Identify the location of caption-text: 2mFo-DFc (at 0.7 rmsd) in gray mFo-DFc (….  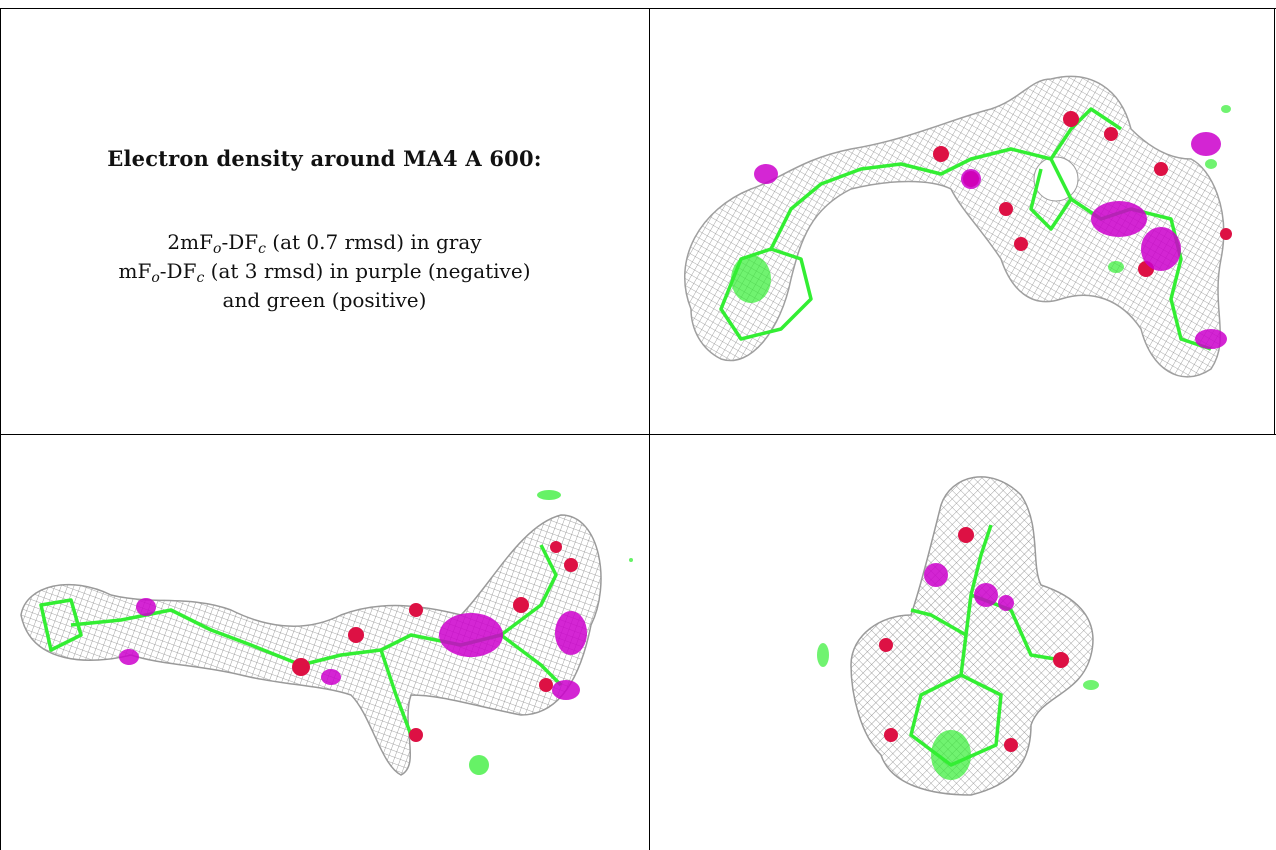
(324, 271).